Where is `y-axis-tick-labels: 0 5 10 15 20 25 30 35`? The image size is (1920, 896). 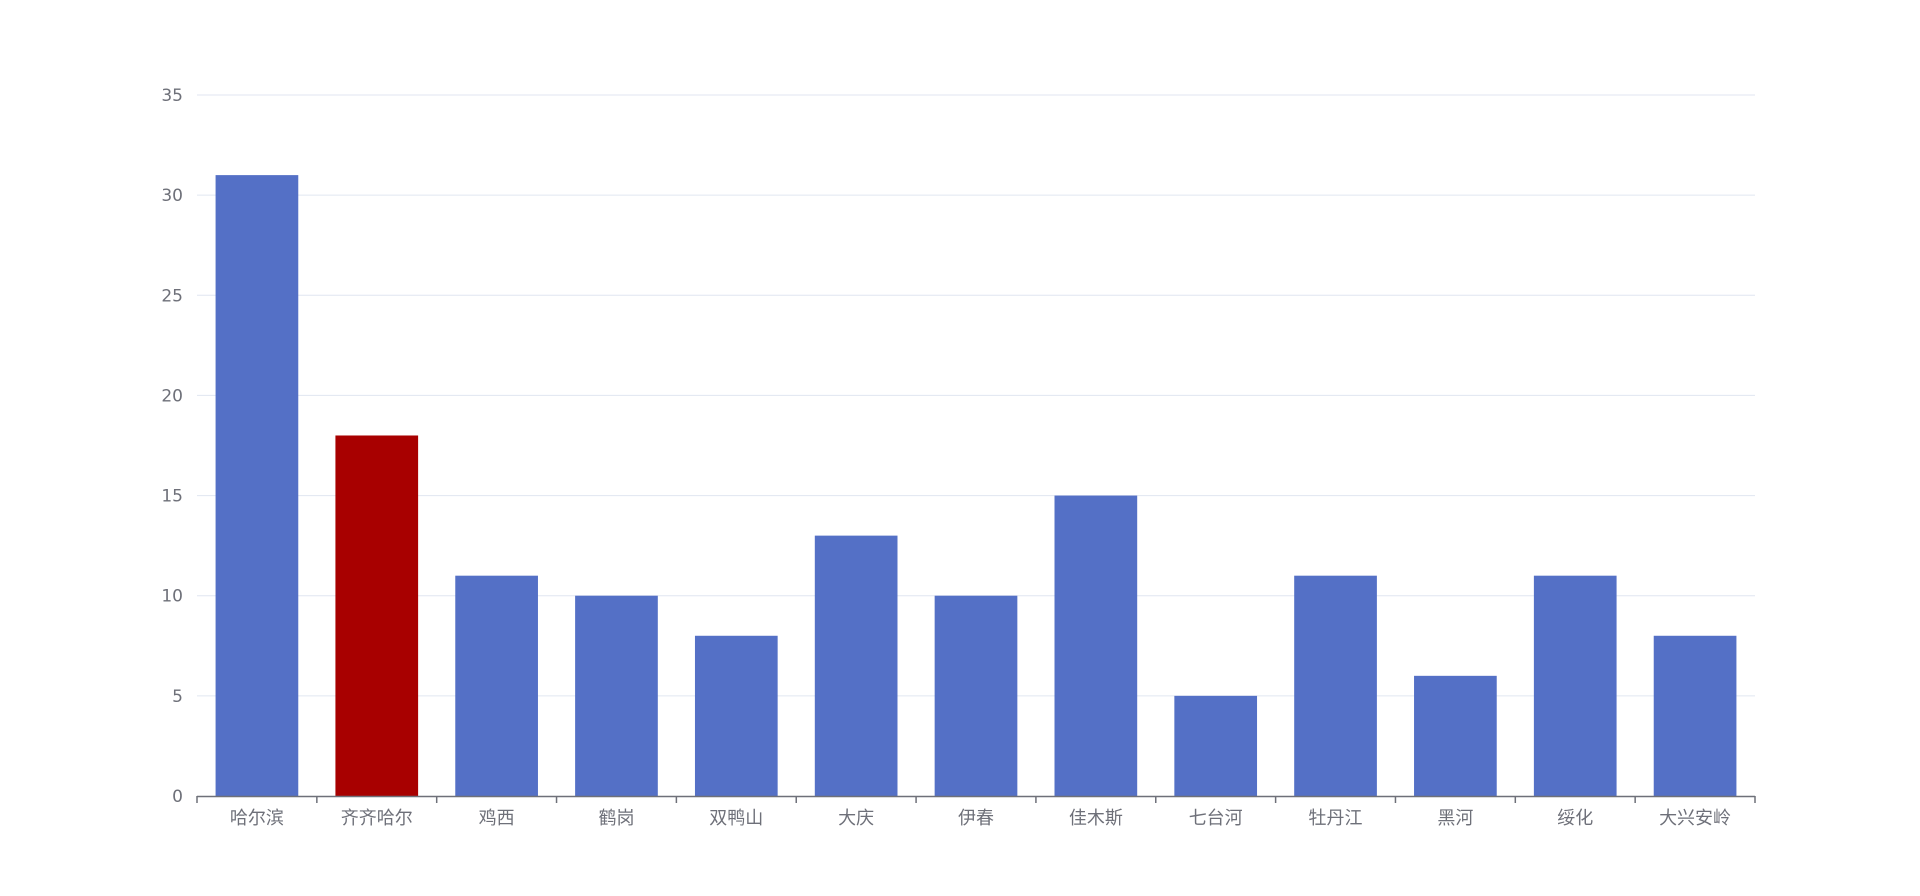 y-axis-tick-labels: 0 5 10 15 20 25 30 35 is located at coordinates (172, 446).